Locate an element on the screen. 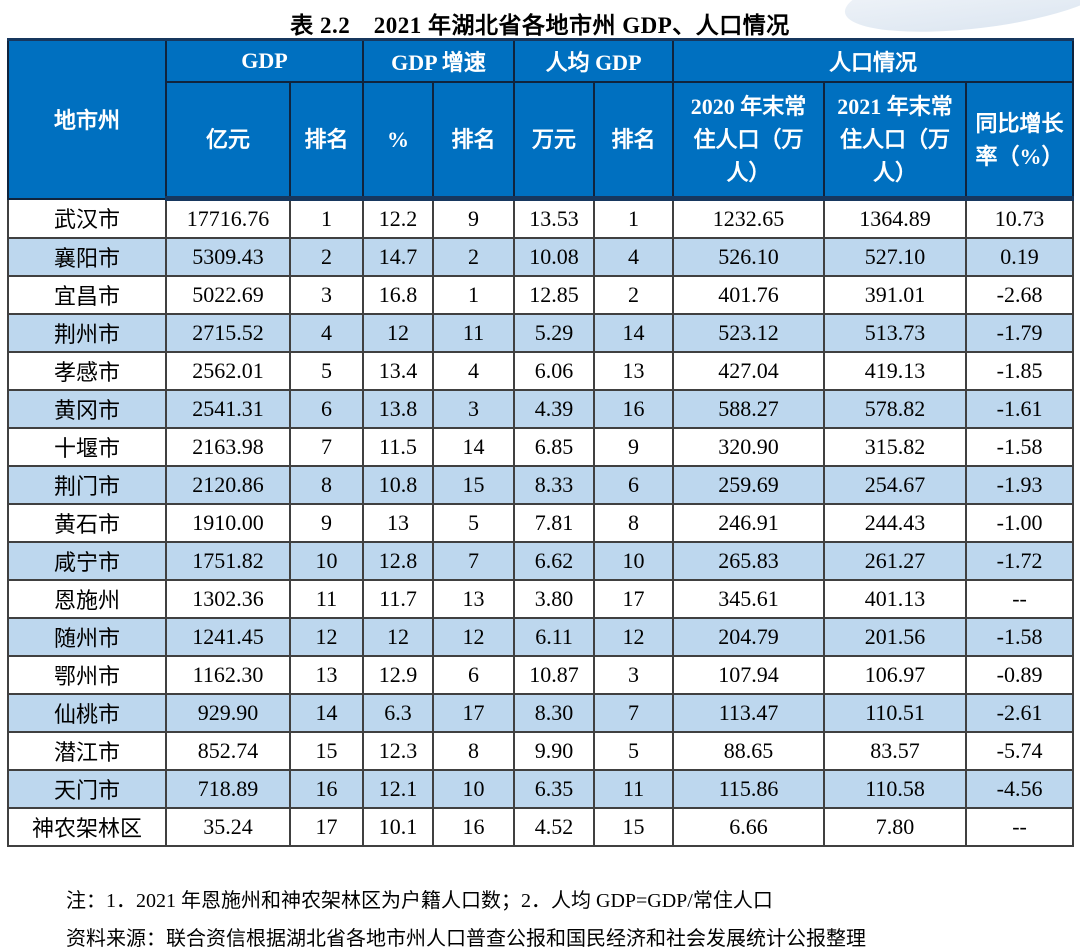  value-cell: 12.9 is located at coordinates (398, 675).